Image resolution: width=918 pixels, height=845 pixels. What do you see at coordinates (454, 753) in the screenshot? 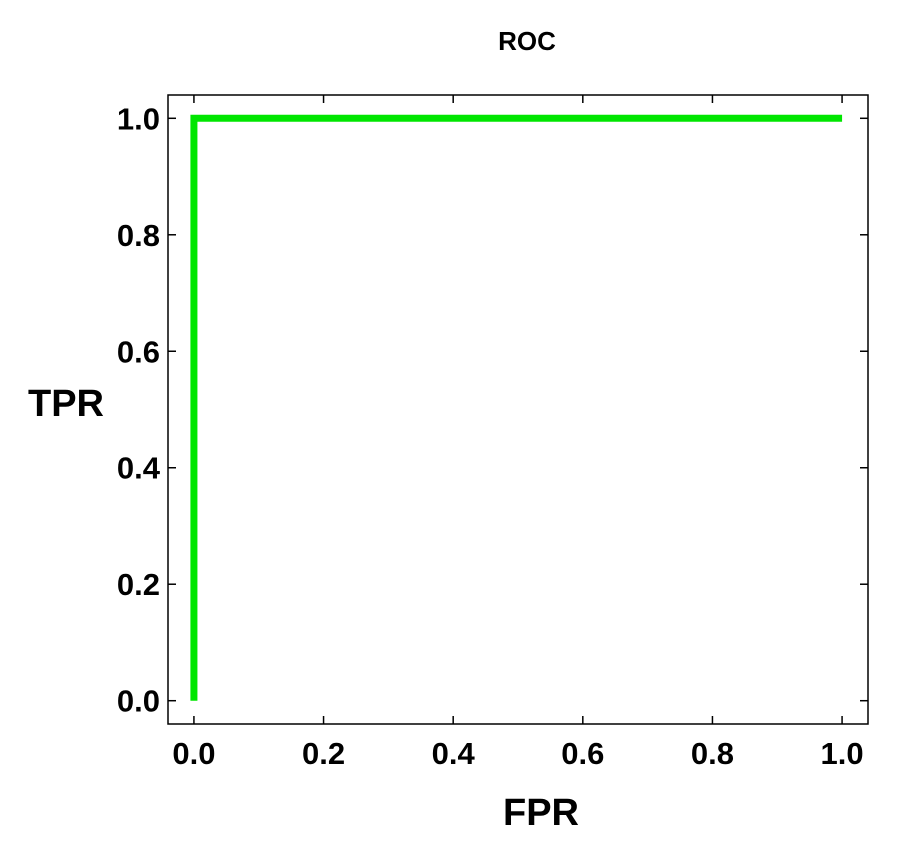
I see `x-tick-label: 0.4` at bounding box center [454, 753].